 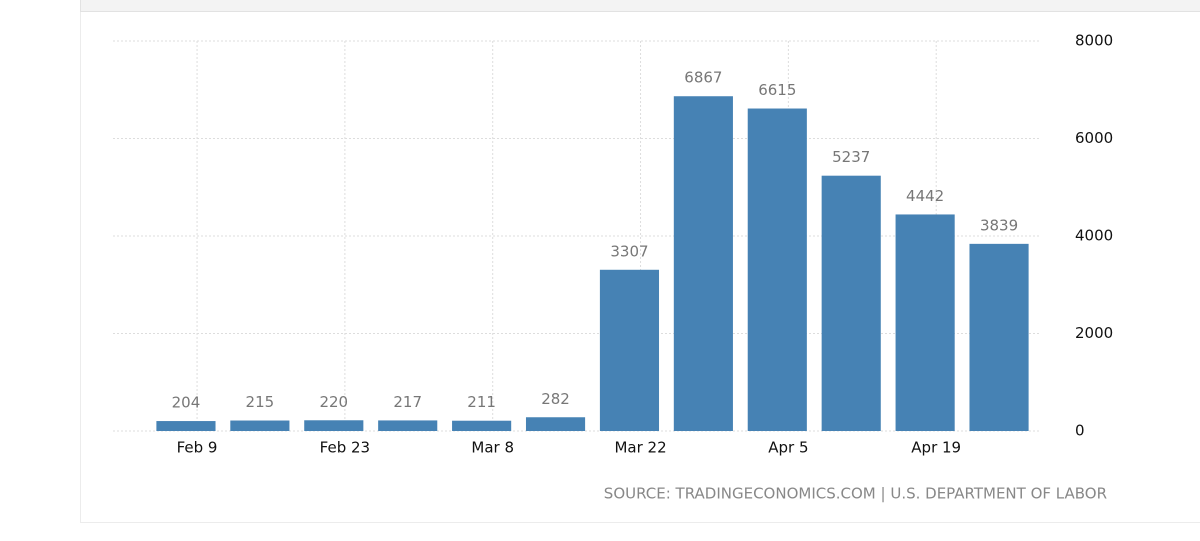 I want to click on value-label: 6615, so click(x=777, y=90).